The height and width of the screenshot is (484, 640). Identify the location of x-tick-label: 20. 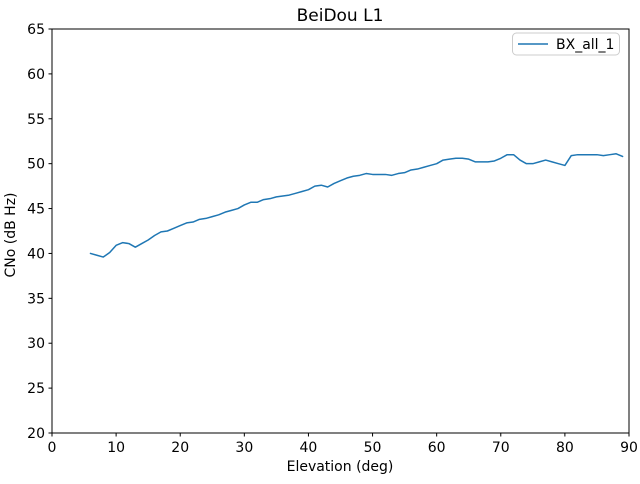
(180, 448).